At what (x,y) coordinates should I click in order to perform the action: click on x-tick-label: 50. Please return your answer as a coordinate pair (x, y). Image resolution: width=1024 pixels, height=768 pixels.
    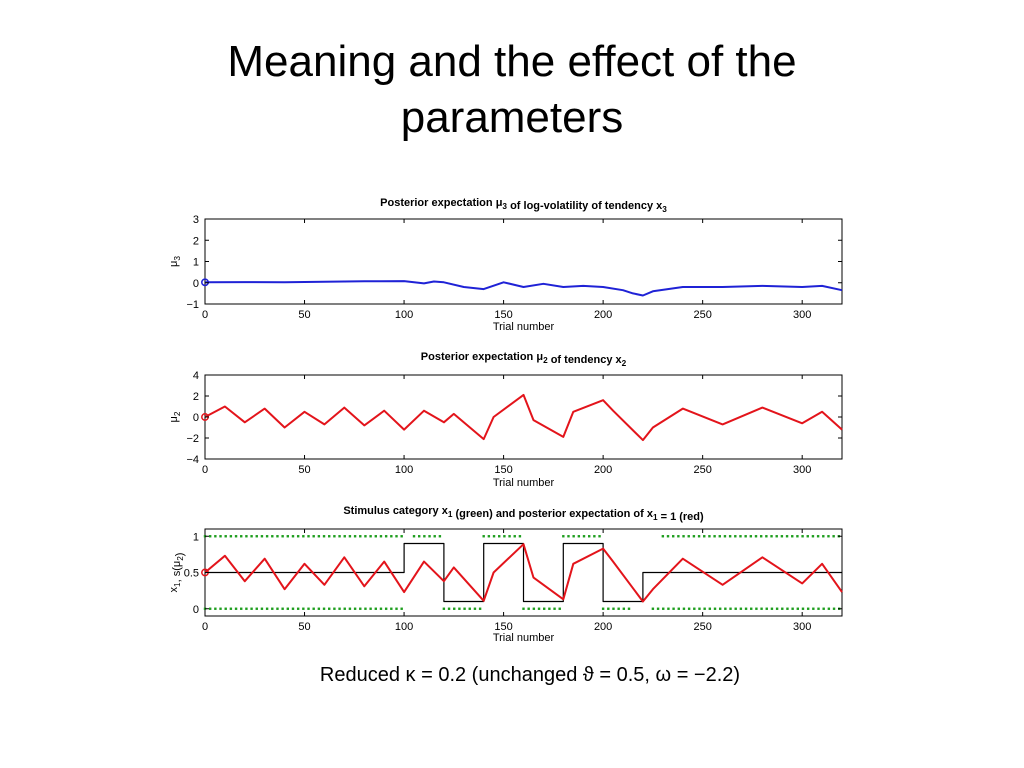
    Looking at the image, I should click on (304, 315).